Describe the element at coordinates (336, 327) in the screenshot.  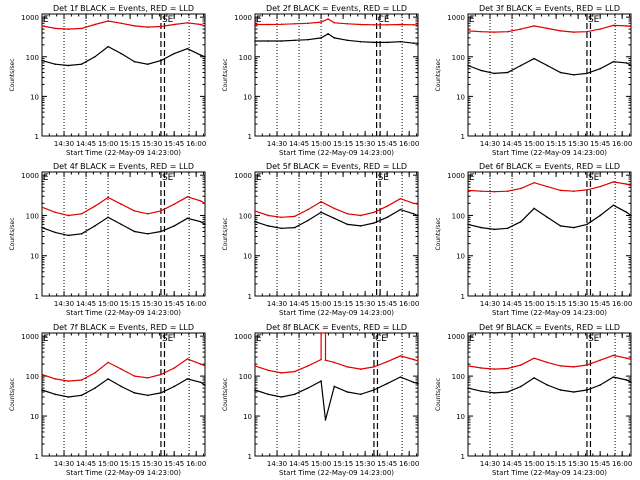
I see `panel-title: Det 8f BLACK = Events, RED = LLD` at that location.